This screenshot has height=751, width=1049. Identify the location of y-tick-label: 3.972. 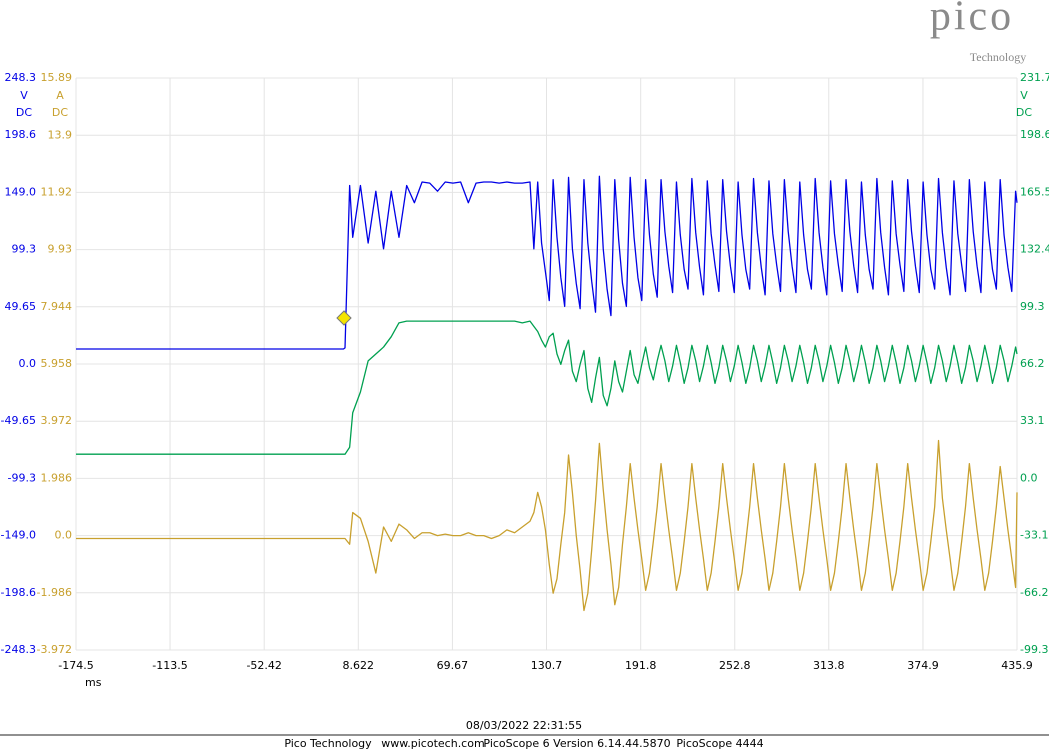
(57, 420).